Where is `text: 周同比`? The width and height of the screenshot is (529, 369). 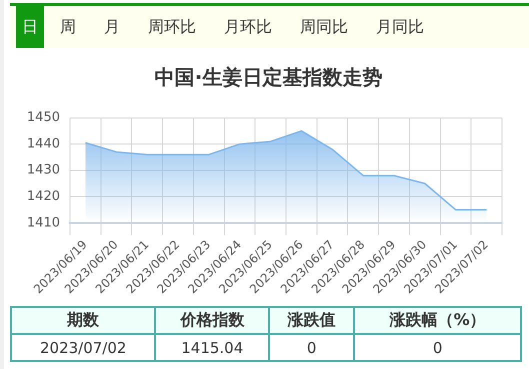 text: 周同比 is located at coordinates (324, 27).